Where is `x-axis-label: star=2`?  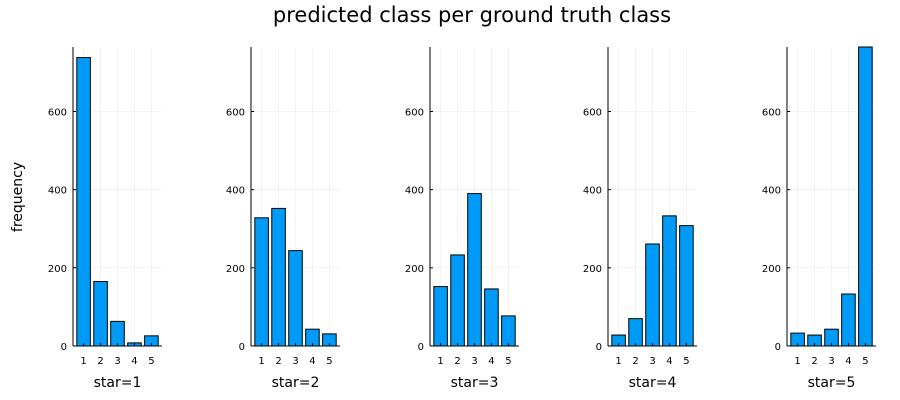 x-axis-label: star=2 is located at coordinates (296, 383).